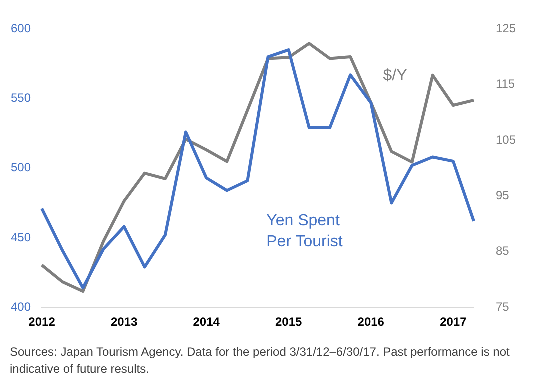 This screenshot has height=386, width=542. I want to click on source-note: Sources: Japan Tourism Agency. Data for the period 3/31/12–6/30/17. Past performance is not indicative of future results., so click(260, 361).